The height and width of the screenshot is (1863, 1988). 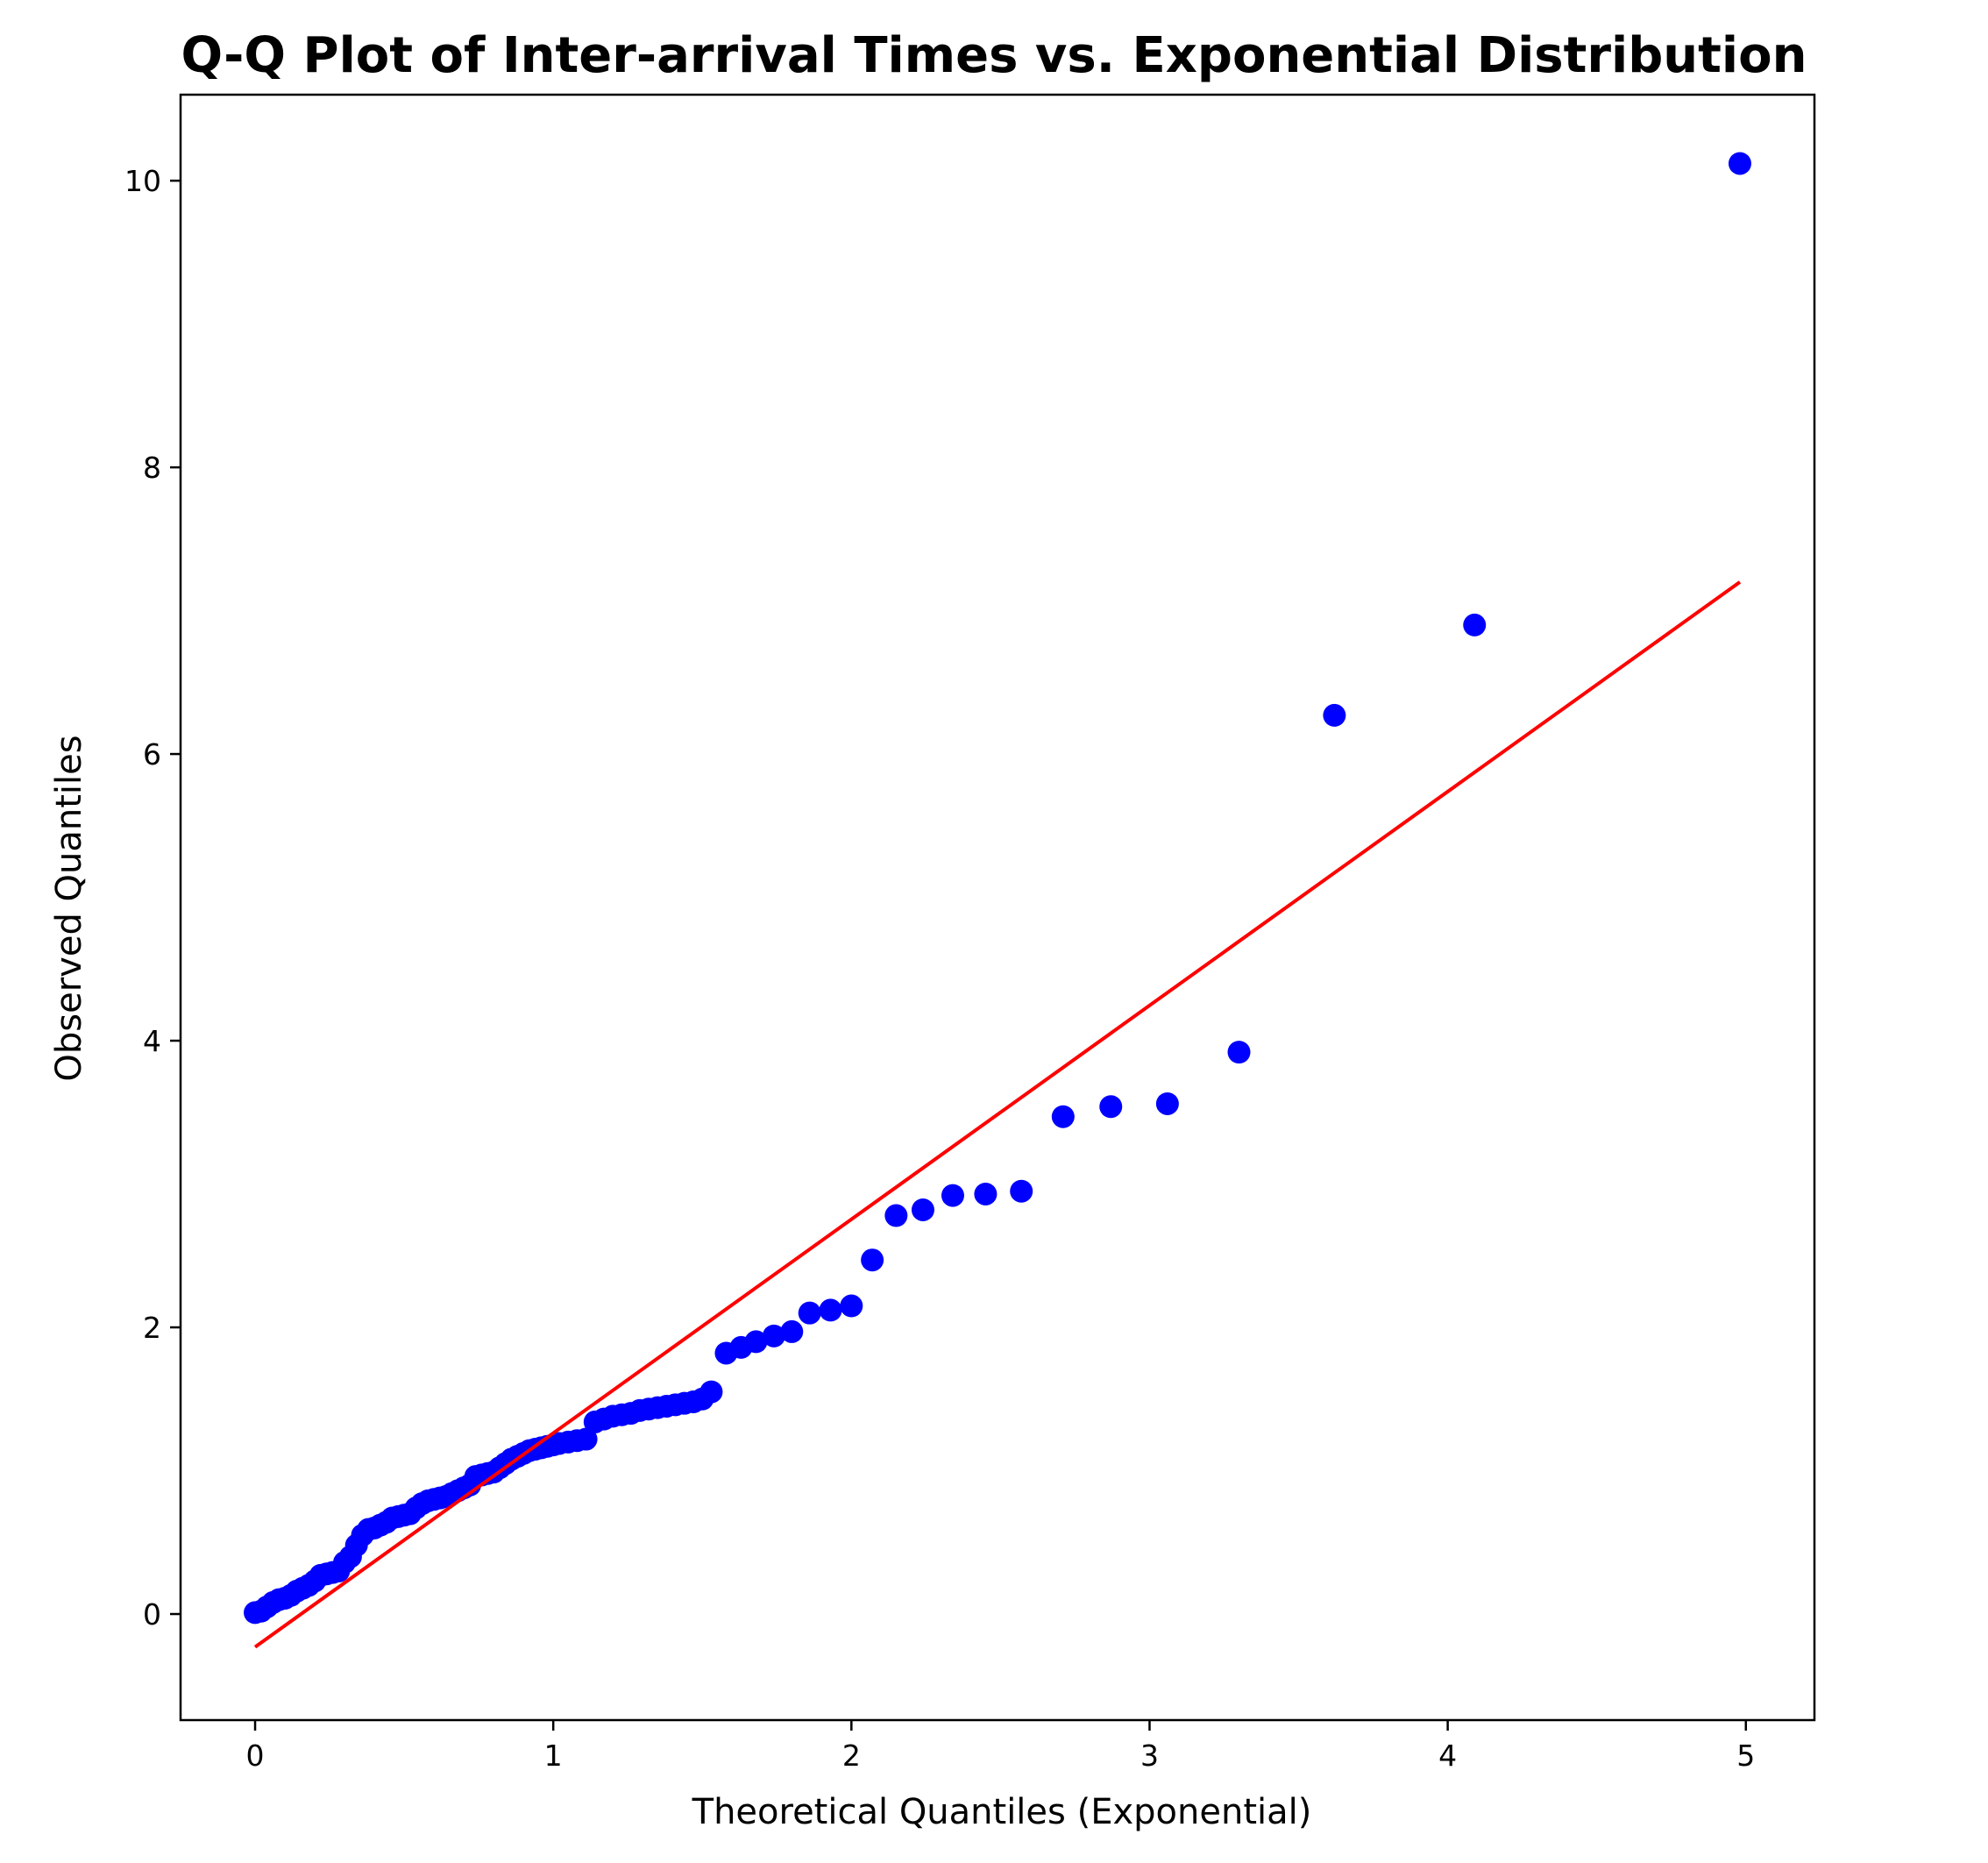 What do you see at coordinates (553, 1756) in the screenshot?
I see `x-tick-label: 1` at bounding box center [553, 1756].